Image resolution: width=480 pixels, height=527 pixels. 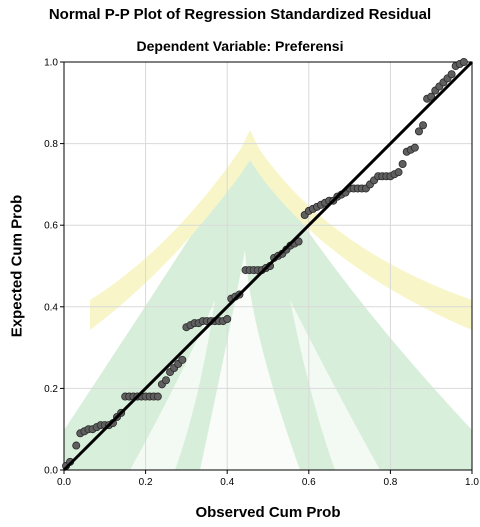 What do you see at coordinates (240, 46) in the screenshot?
I see `chart-subtitle: Dependent Variable: Preferensi` at bounding box center [240, 46].